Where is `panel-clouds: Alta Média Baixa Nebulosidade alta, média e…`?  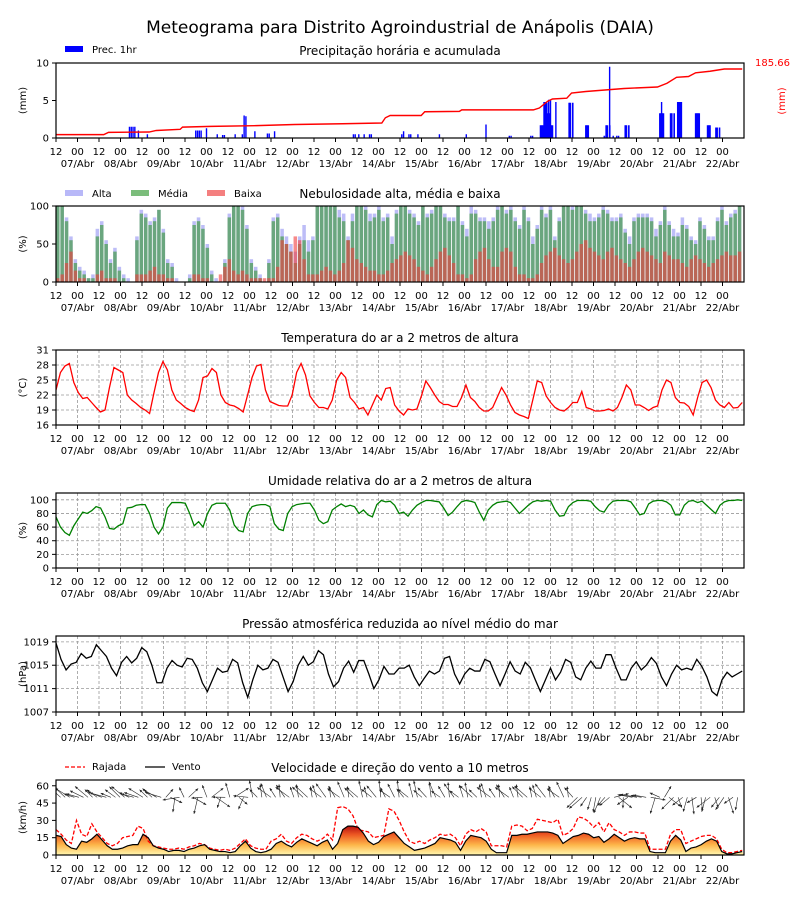 panel-clouds: Alta Média Baixa Nebulosidade alta, média e… is located at coordinates (381, 250).